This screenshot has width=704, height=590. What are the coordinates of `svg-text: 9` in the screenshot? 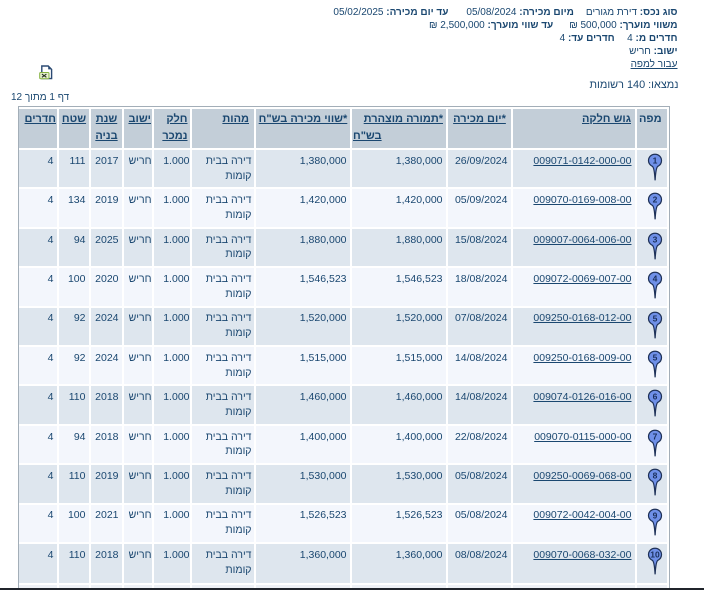 It's located at (654, 515).